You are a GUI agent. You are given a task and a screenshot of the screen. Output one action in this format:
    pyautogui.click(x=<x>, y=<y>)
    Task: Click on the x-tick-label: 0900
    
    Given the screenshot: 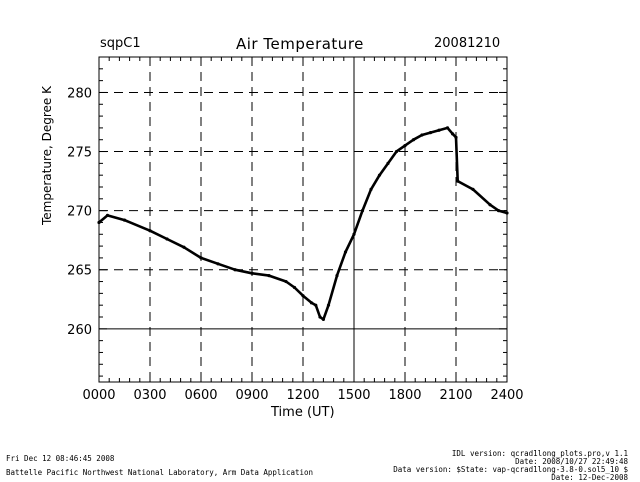 What is the action you would take?
    pyautogui.click(x=251, y=395)
    